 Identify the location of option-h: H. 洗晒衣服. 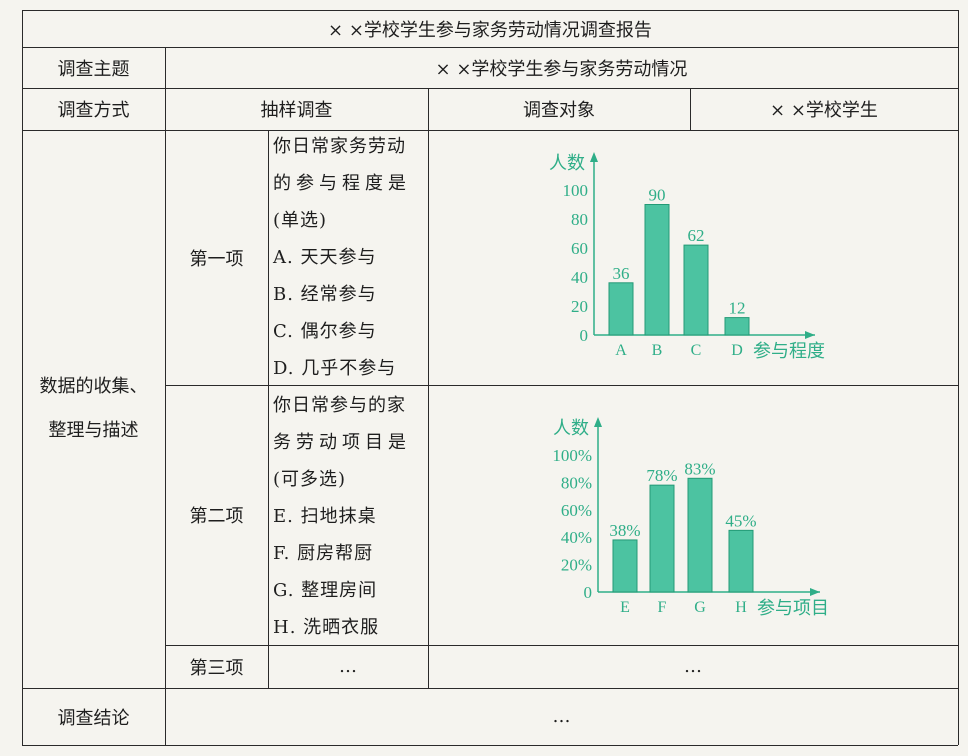
(326, 627).